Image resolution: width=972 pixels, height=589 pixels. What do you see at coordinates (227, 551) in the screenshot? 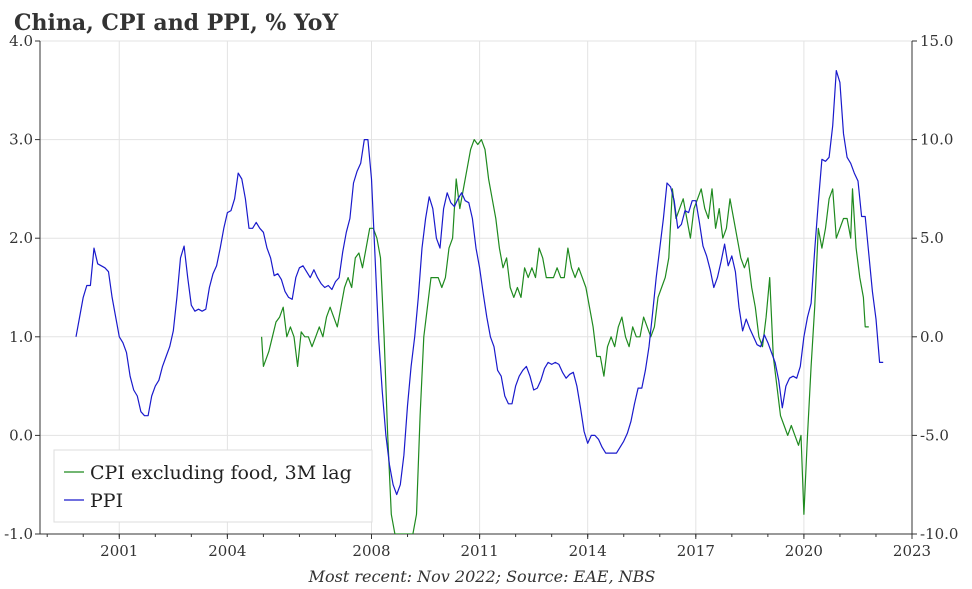
I see `x-tick-label: 2004` at bounding box center [227, 551].